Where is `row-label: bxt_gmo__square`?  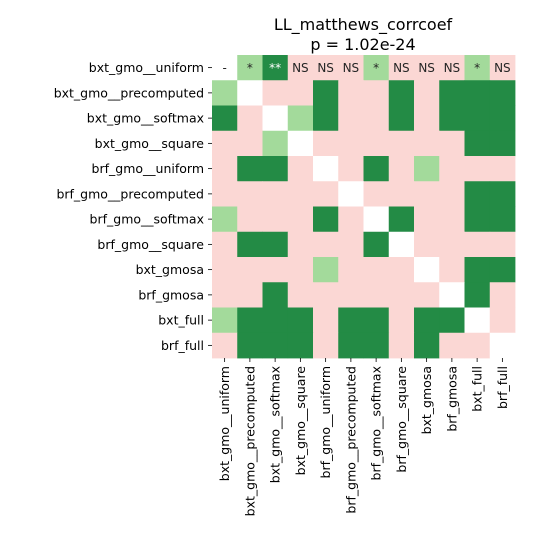 row-label: bxt_gmo__square is located at coordinates (150, 143).